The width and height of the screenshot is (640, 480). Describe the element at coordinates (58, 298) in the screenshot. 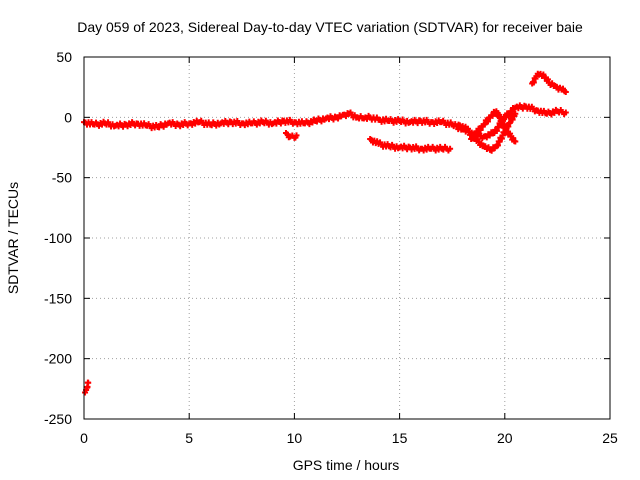

I see `y-tick-label: -150` at that location.